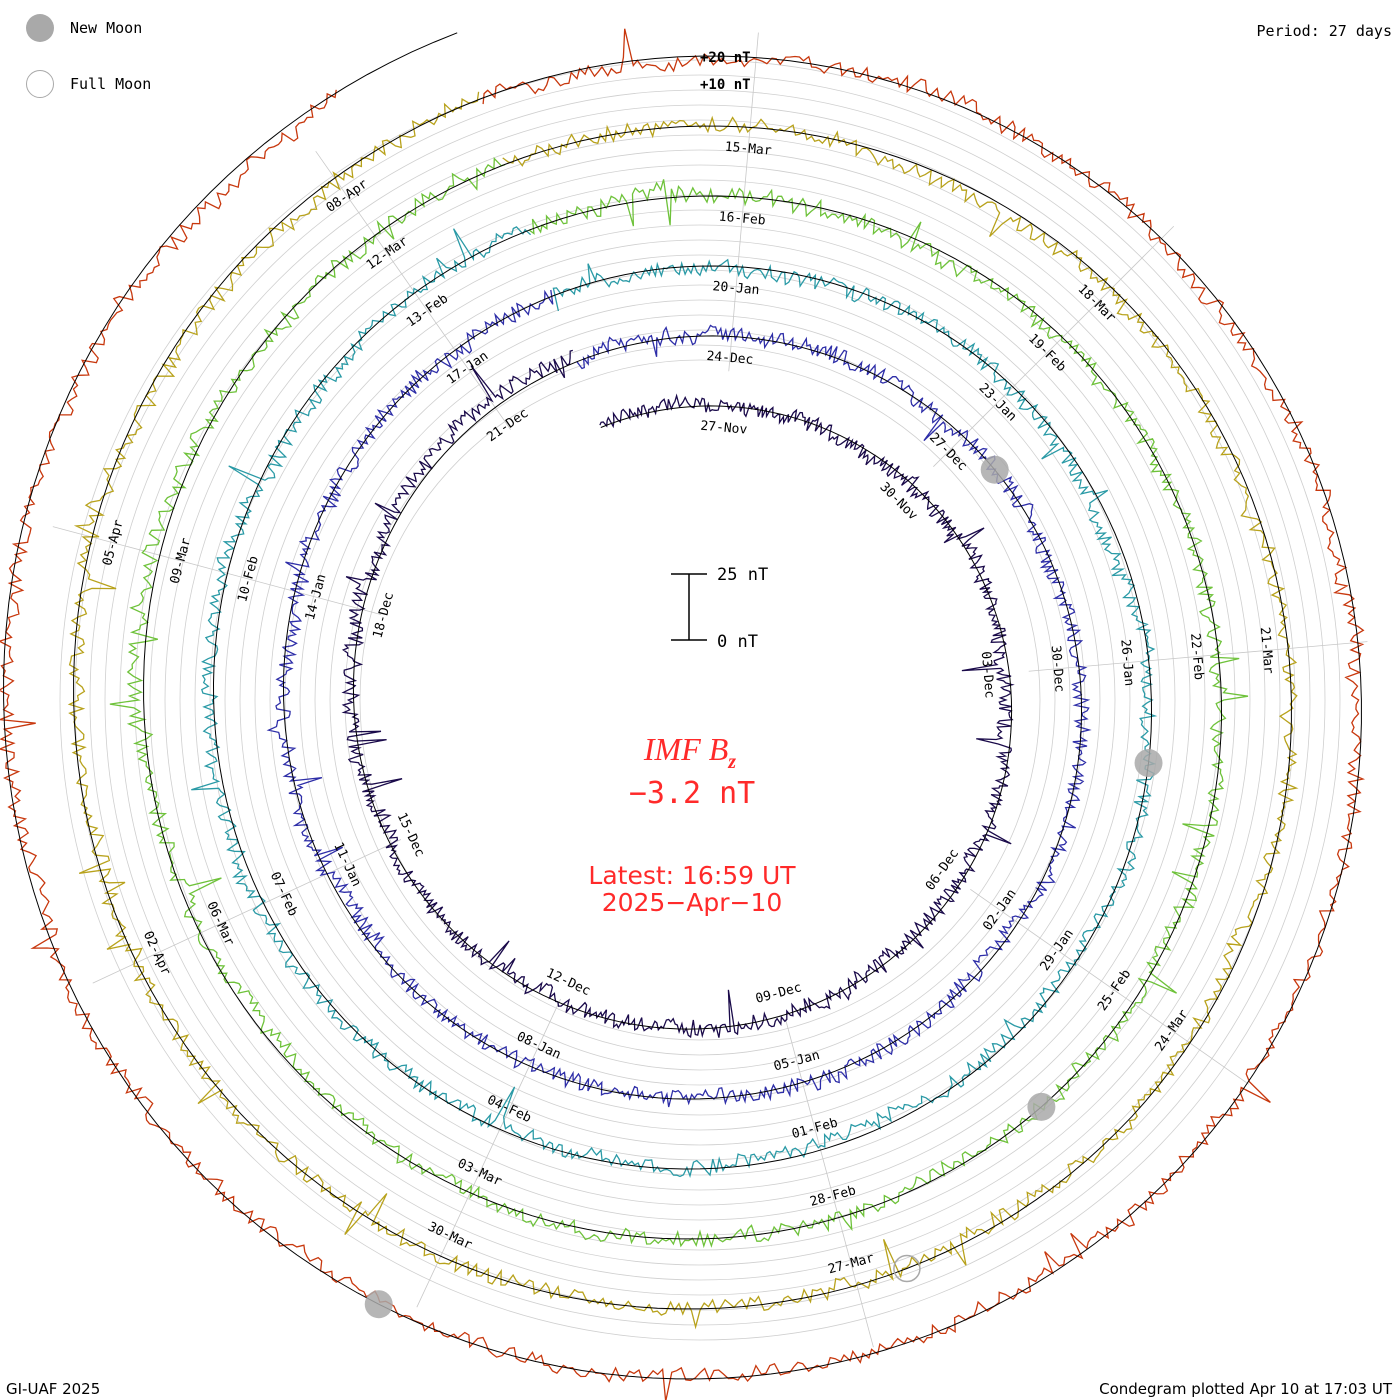  I want to click on date-label: 04-Feb, so click(509, 1110).